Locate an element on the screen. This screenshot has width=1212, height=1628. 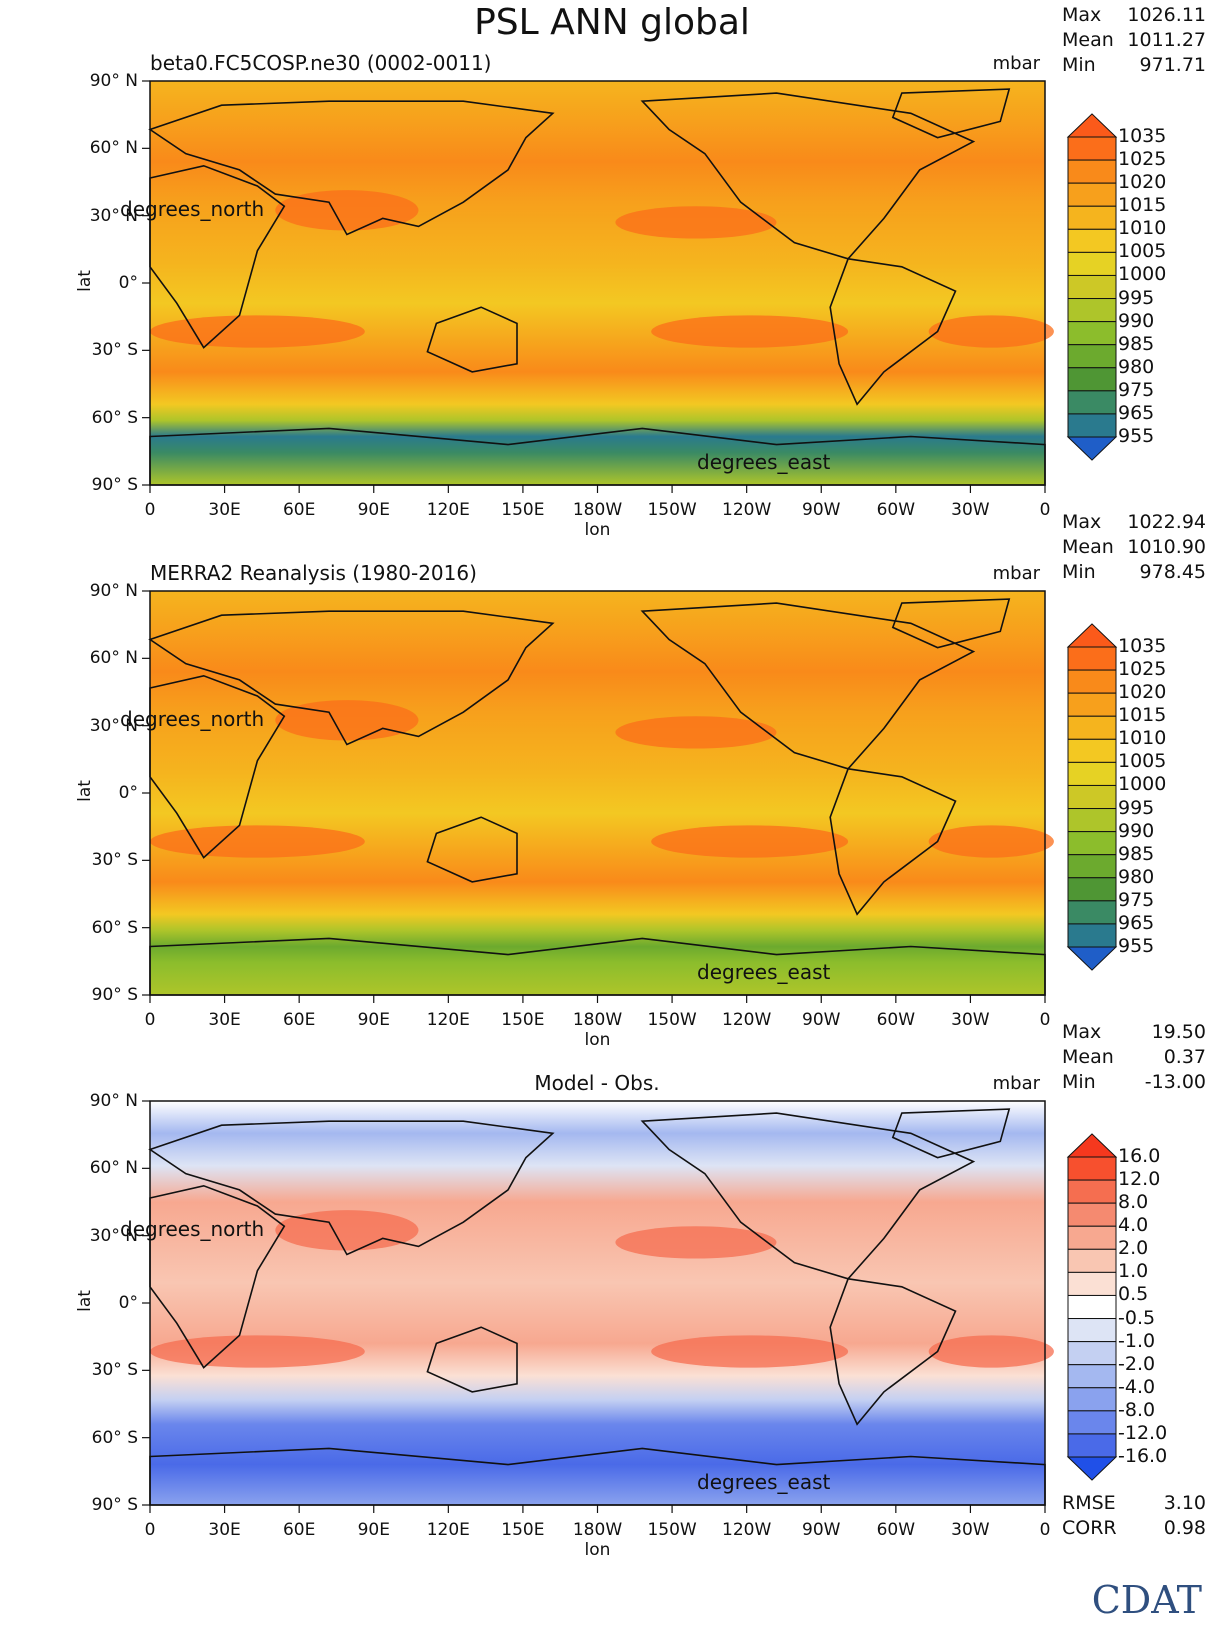
colorbar-label: -16.0 is located at coordinates (1143, 1456).